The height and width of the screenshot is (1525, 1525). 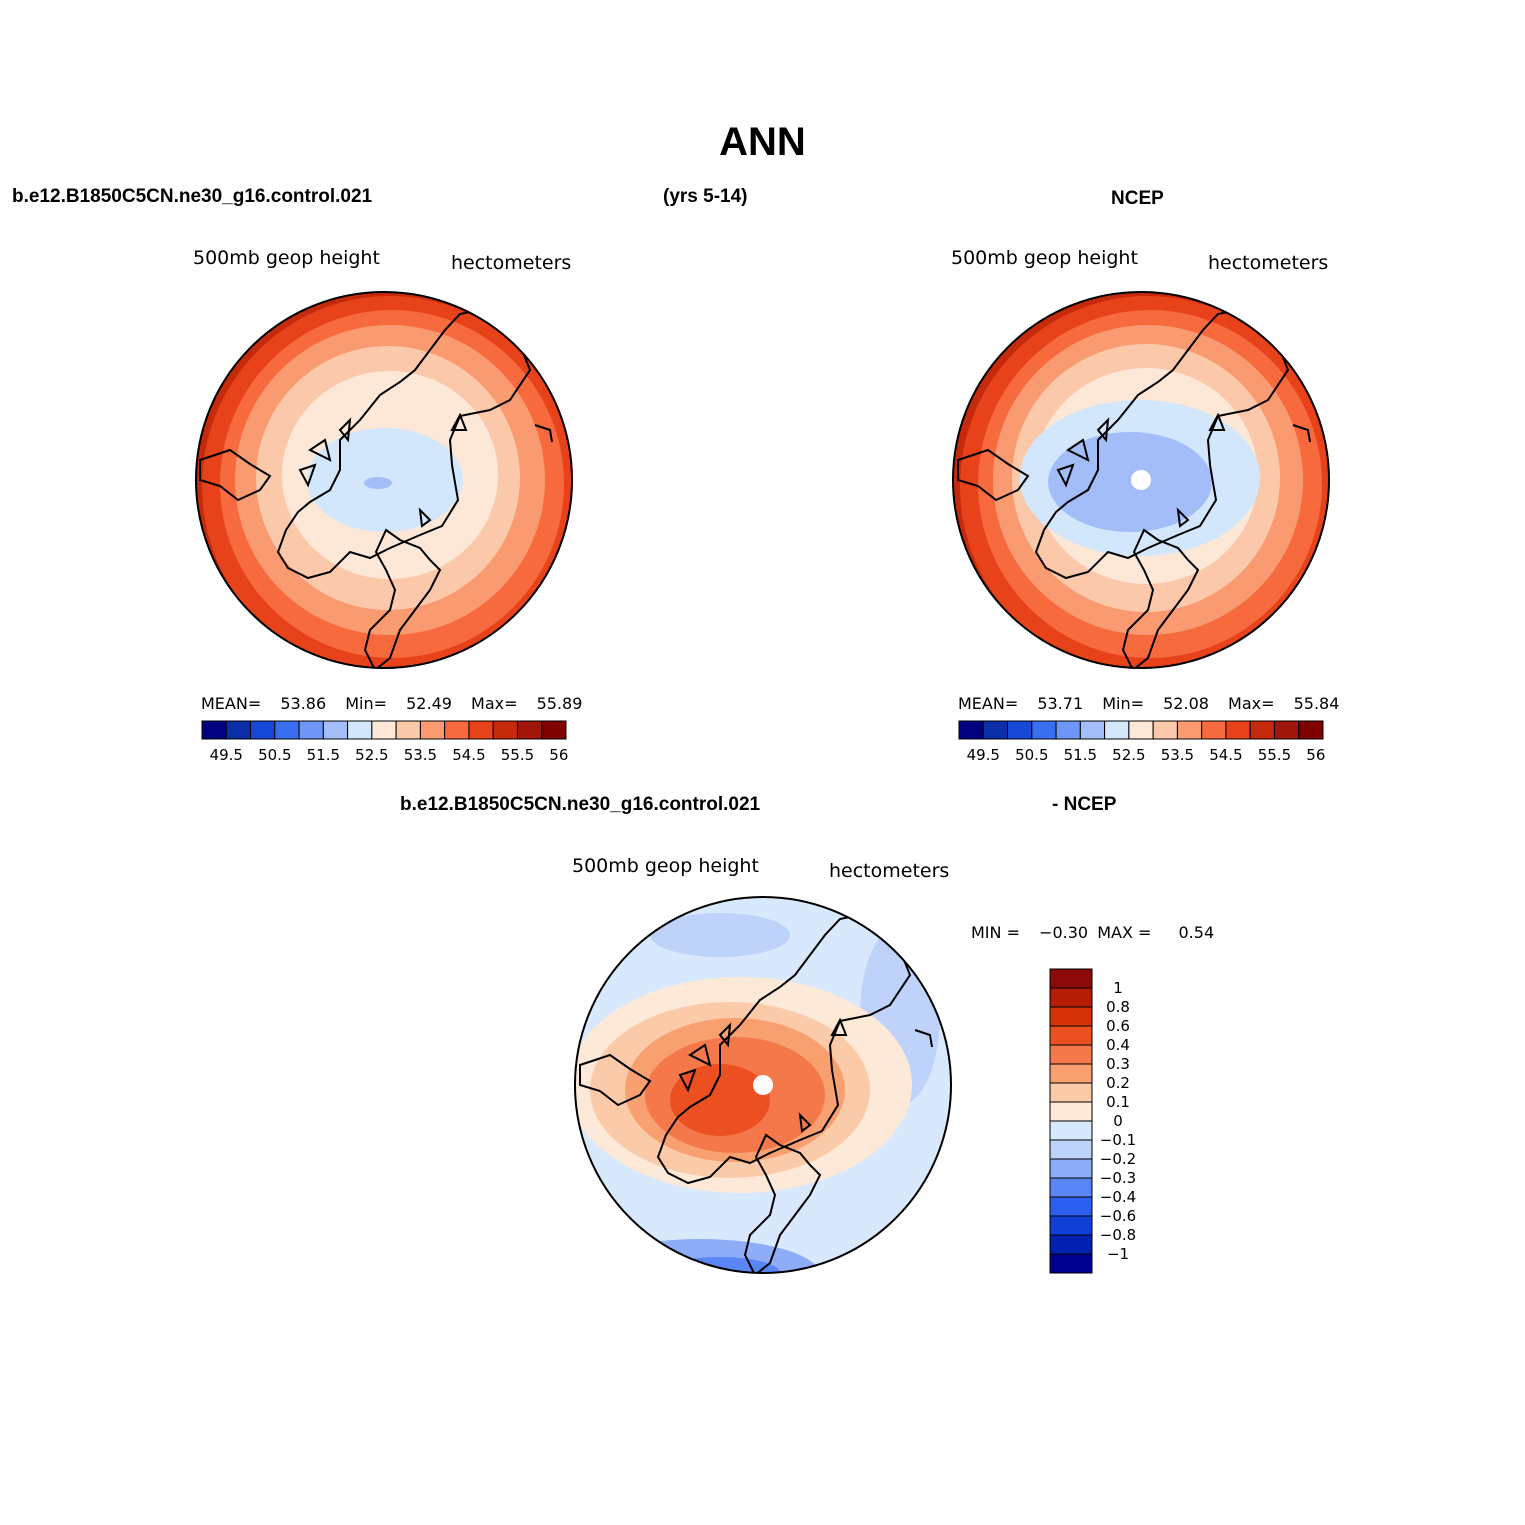 I want to click on obs-stats: MEAN= 53.71 Min= 52.08 Max= 55.84, so click(x=1148, y=703).